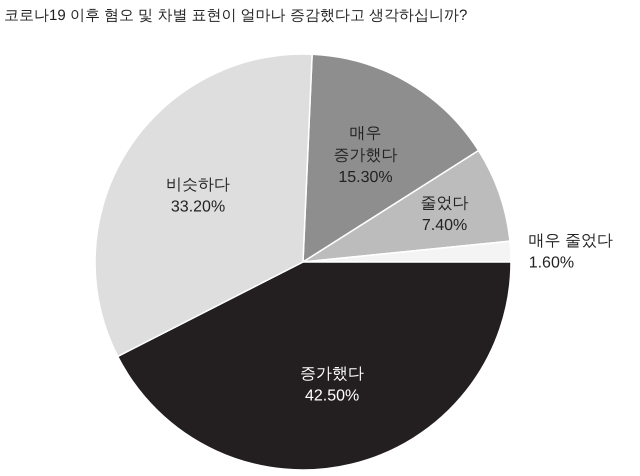 This screenshot has width=640, height=476. I want to click on slice-label: 증가했다, so click(332, 373).